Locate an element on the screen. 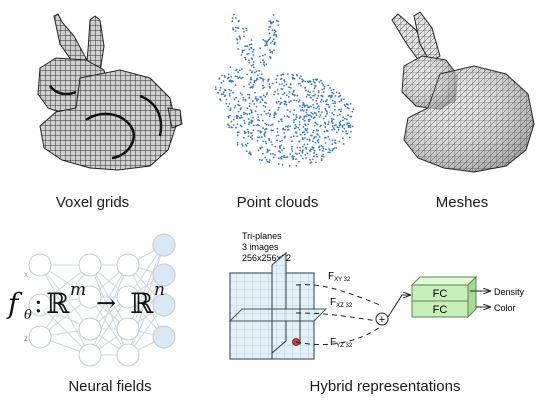 The height and width of the screenshot is (411, 554). formula-codomain-exponent: n is located at coordinates (159, 290).